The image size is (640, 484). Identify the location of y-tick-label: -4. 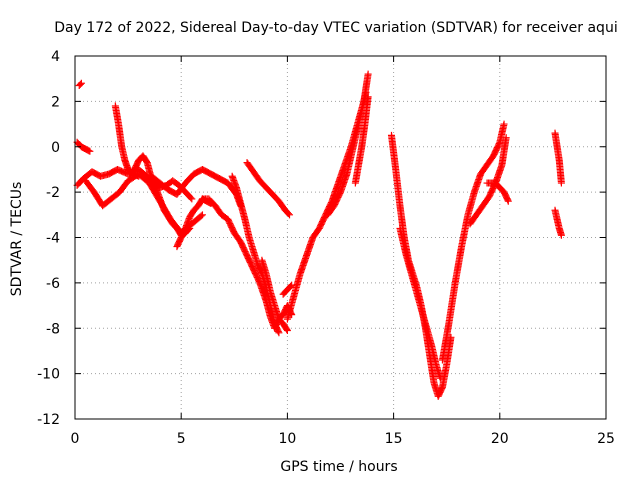
(53, 239).